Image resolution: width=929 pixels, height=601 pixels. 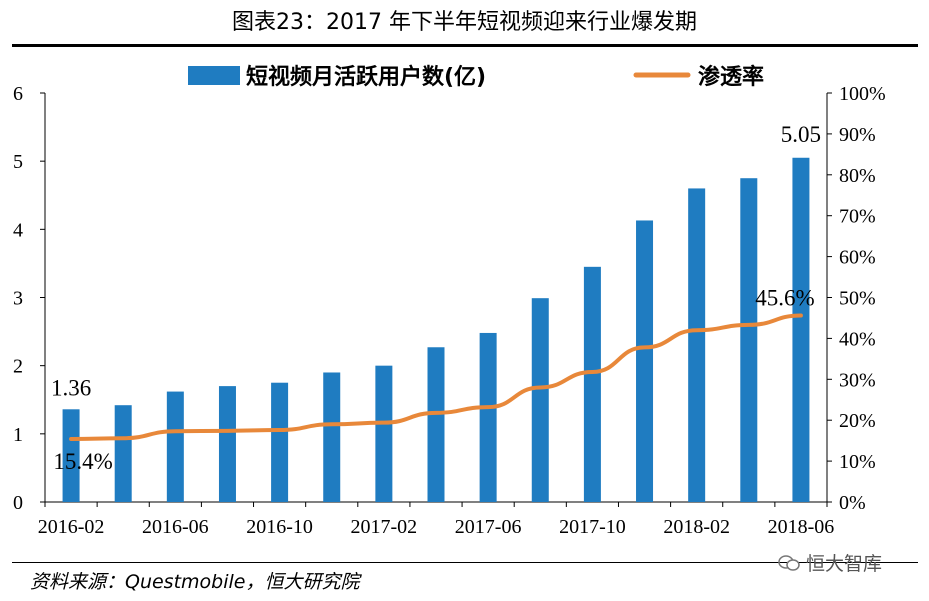 What do you see at coordinates (195, 582) in the screenshot?
I see `source-note: 资料来源：Questmobile，恒大研究院` at bounding box center [195, 582].